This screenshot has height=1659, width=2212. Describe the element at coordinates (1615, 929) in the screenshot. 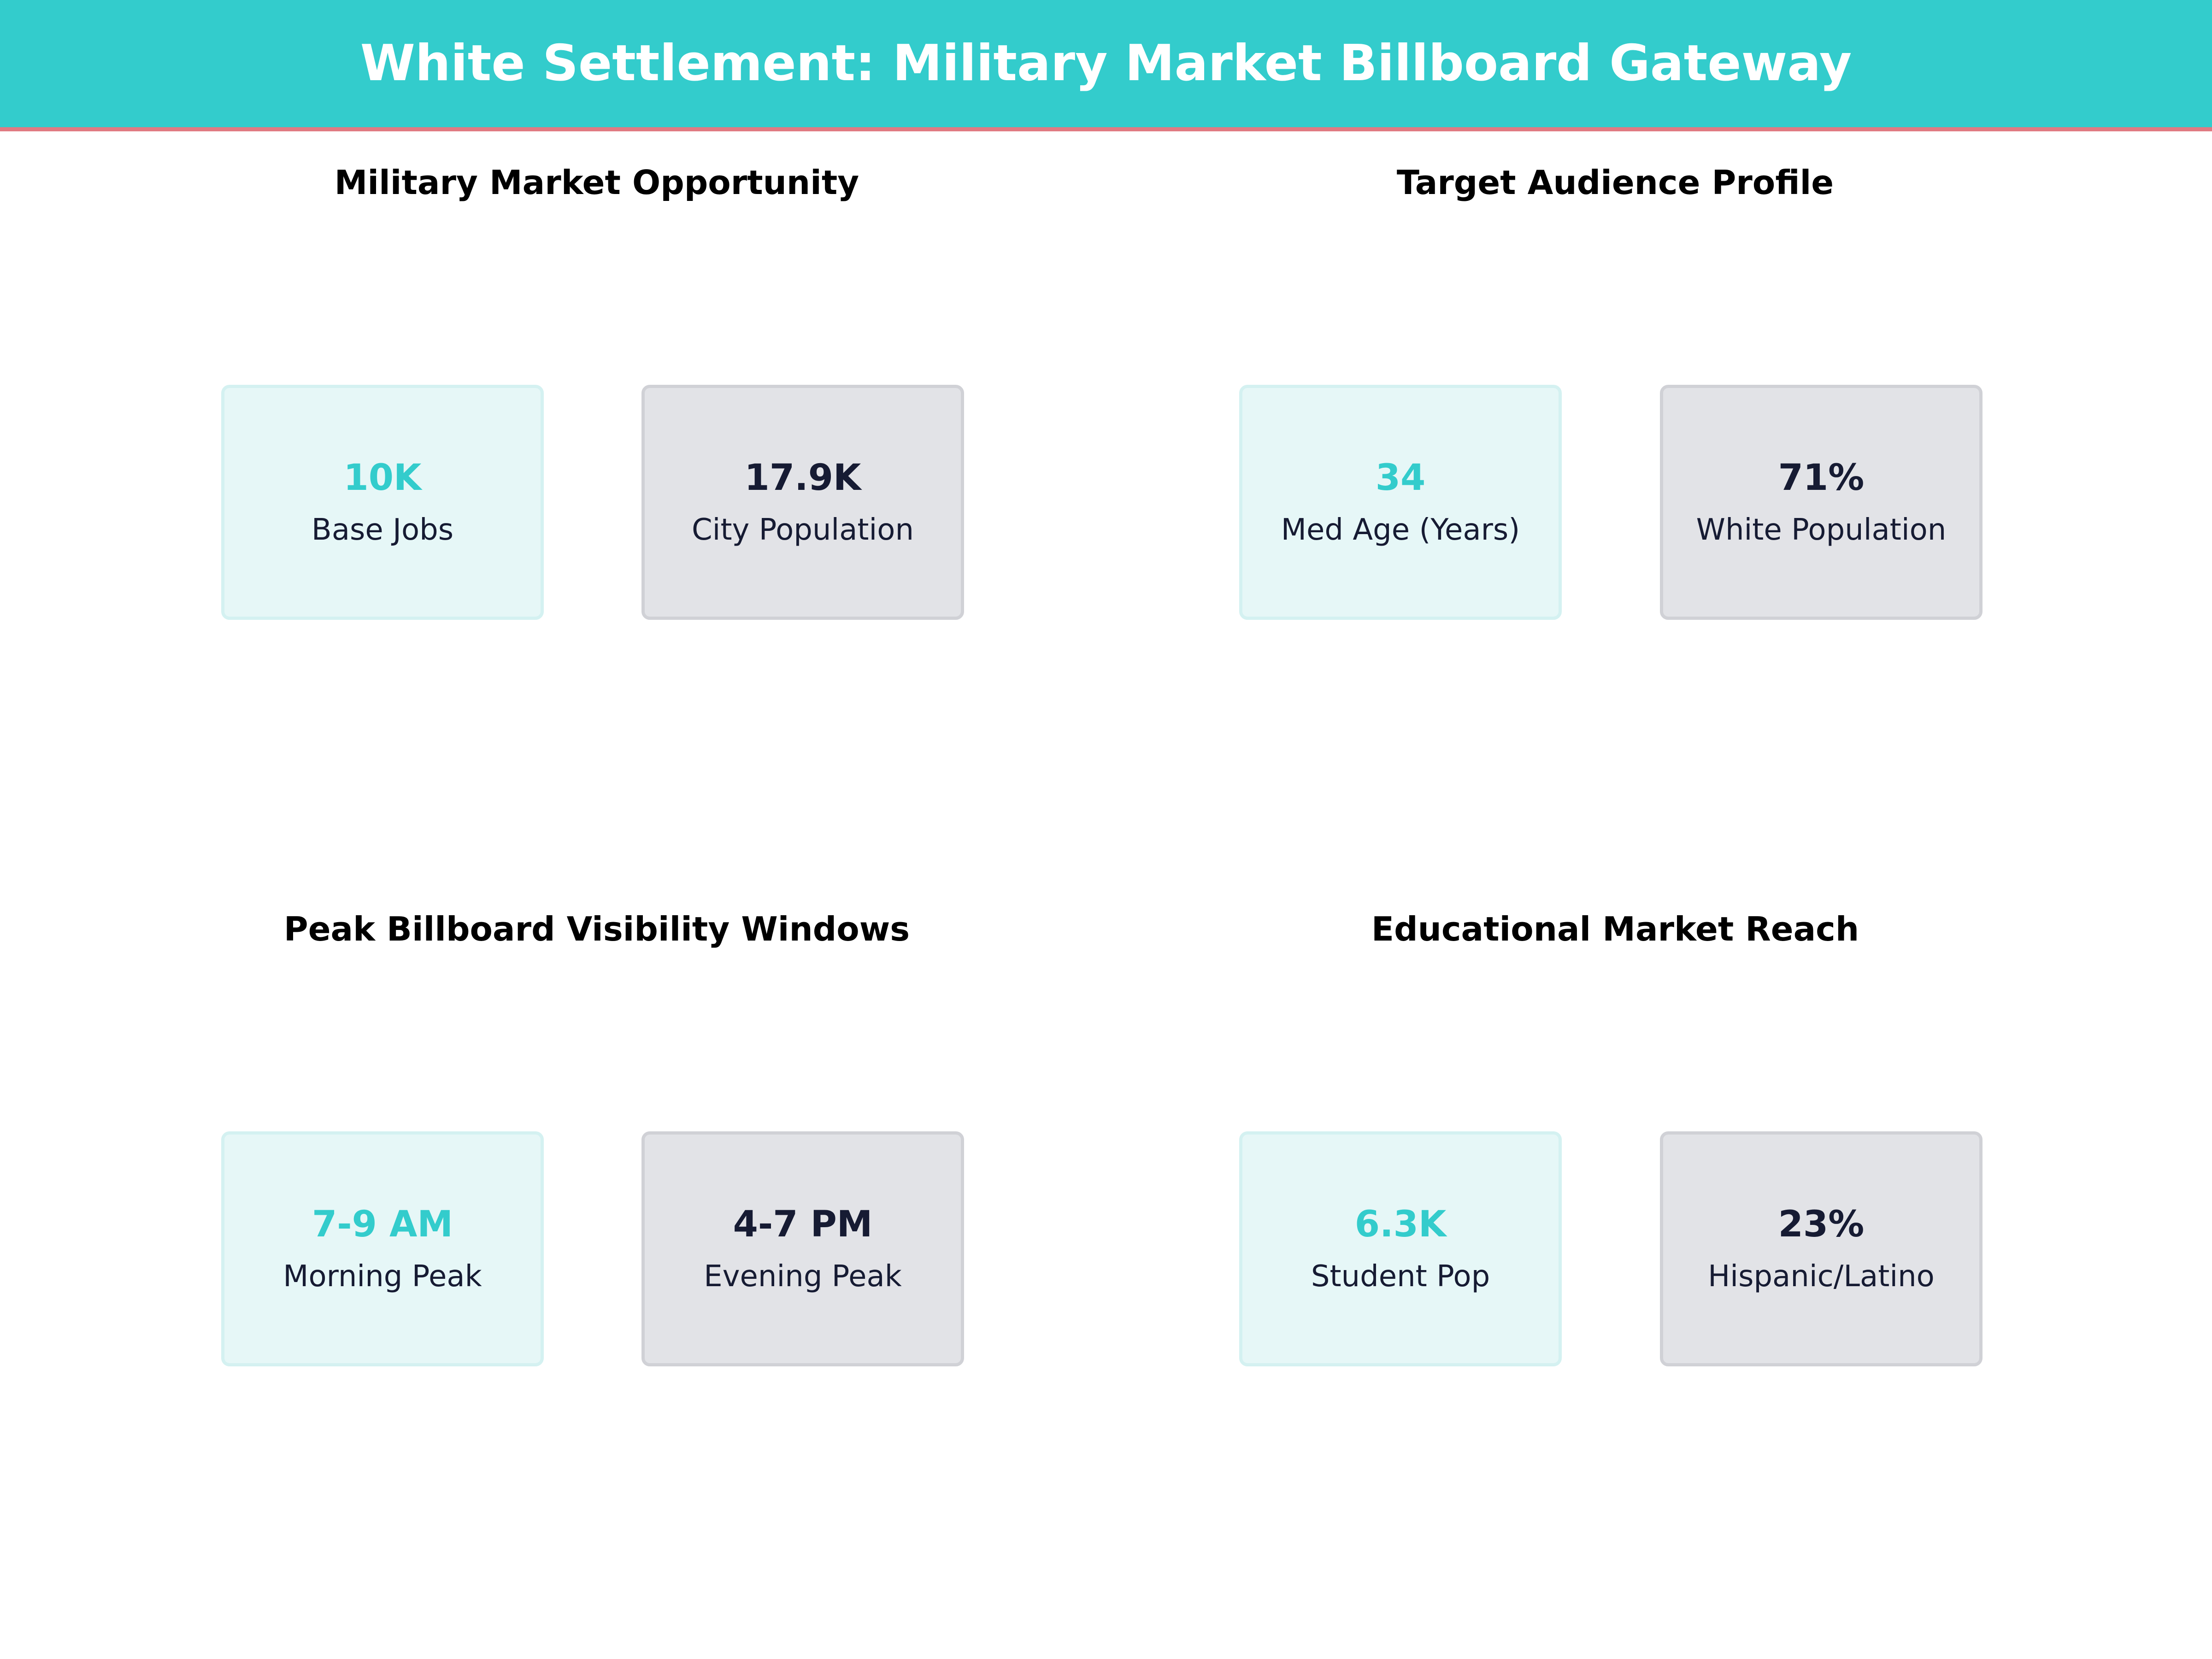

I see `panel-title: Educational Market Reach` at that location.